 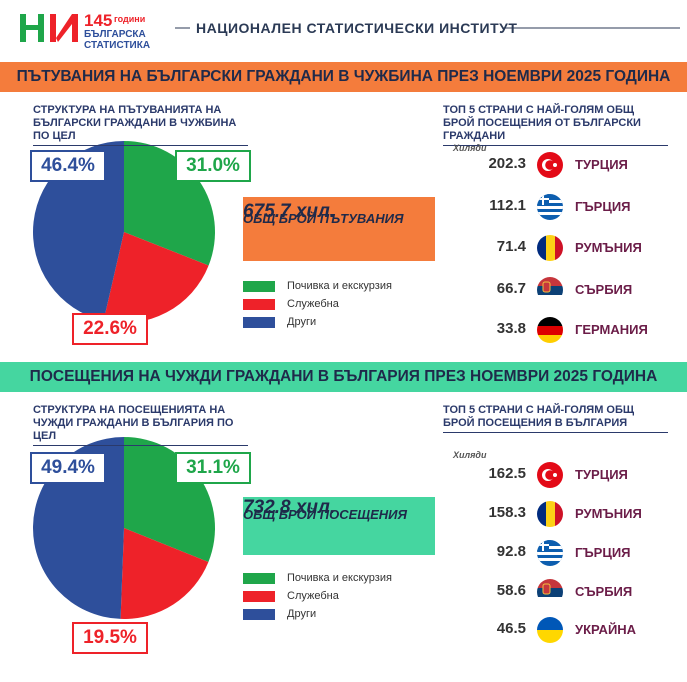 I want to click on logo-line: СТАТИСТИКА, so click(x=117, y=45).